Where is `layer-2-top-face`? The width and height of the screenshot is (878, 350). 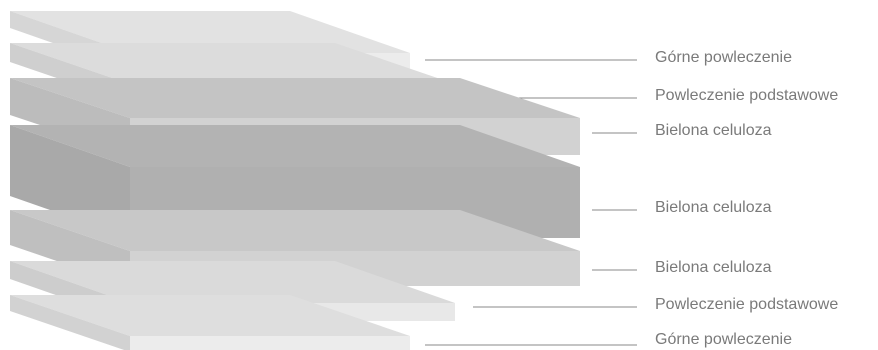
layer-2-top-face is located at coordinates (232, 63).